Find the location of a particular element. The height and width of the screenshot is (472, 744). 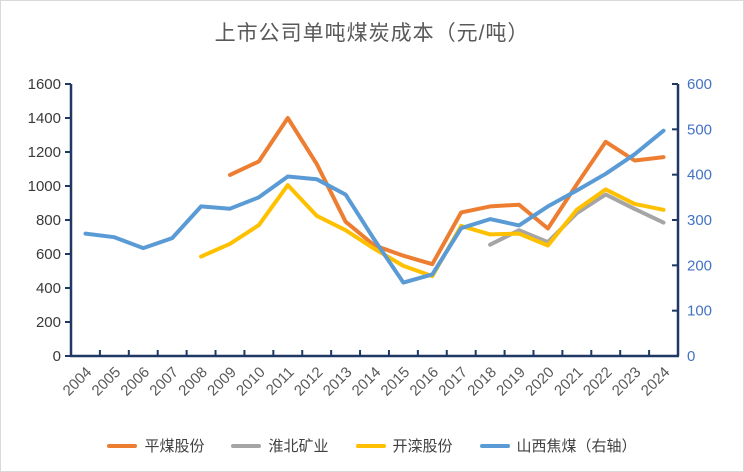

left-axis-tick-label: 1600 is located at coordinates (44, 84).